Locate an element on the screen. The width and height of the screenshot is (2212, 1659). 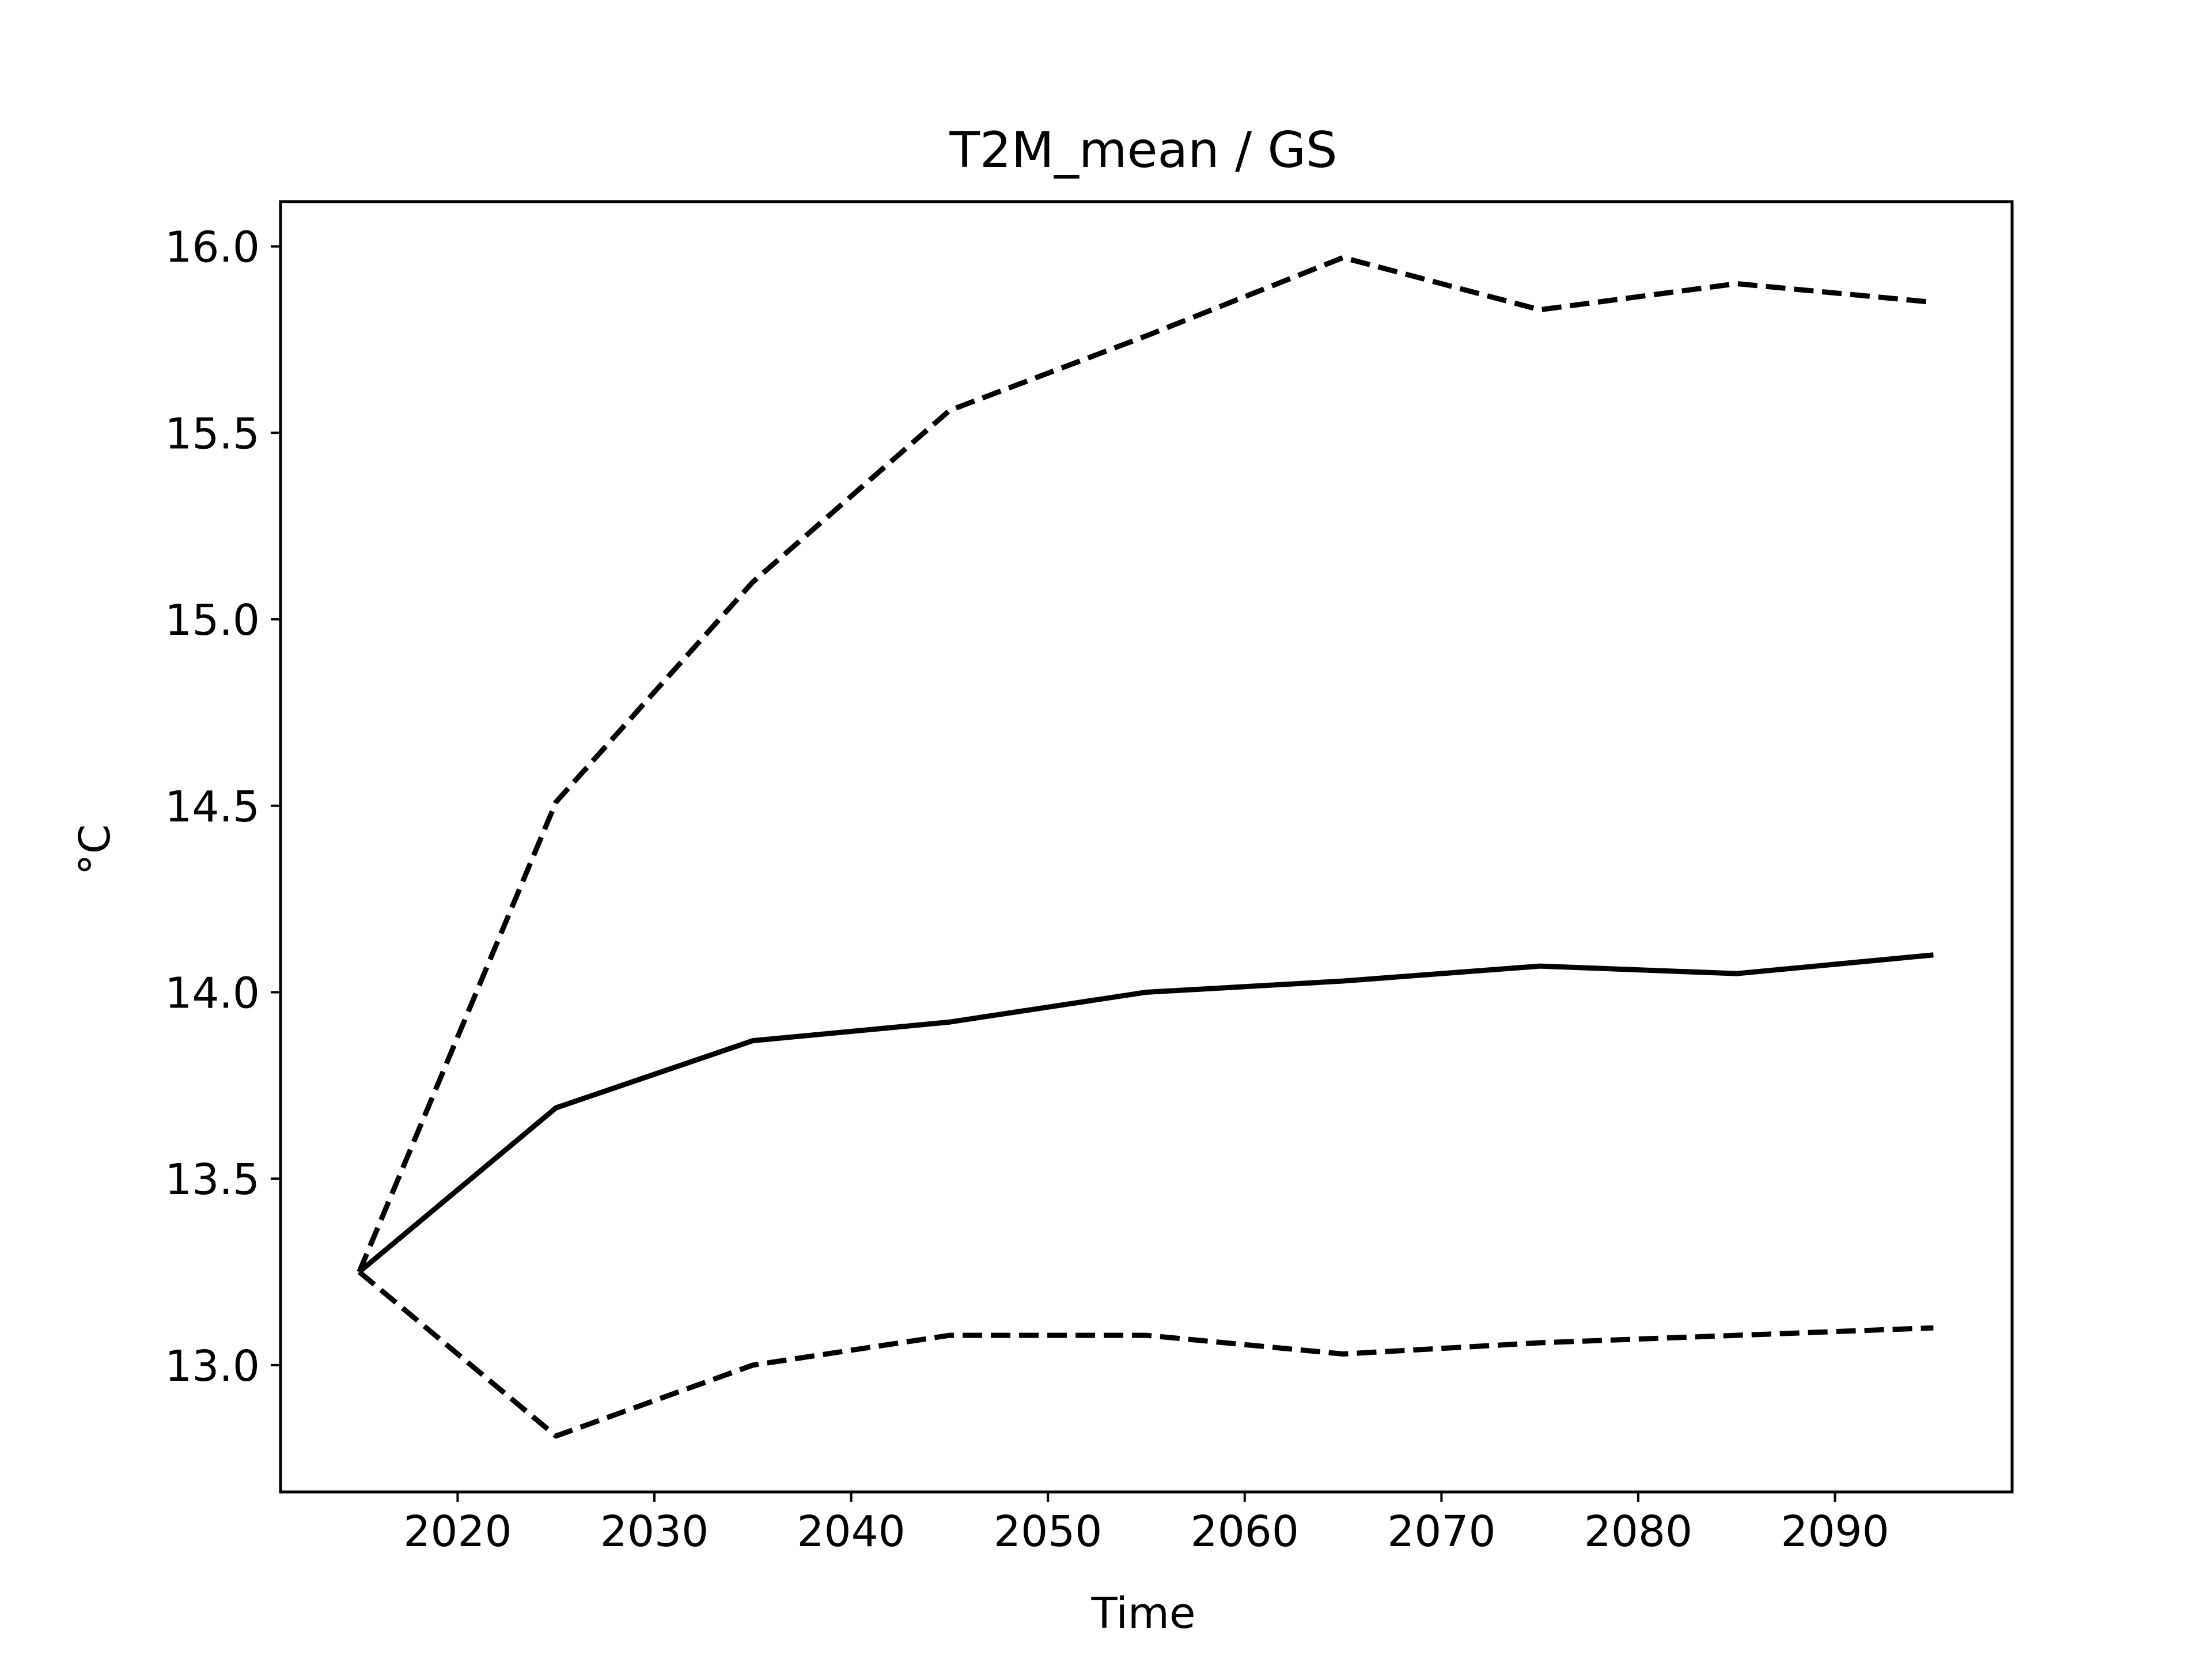
y-tick-label-15.5: 15.5 is located at coordinates (212, 434).